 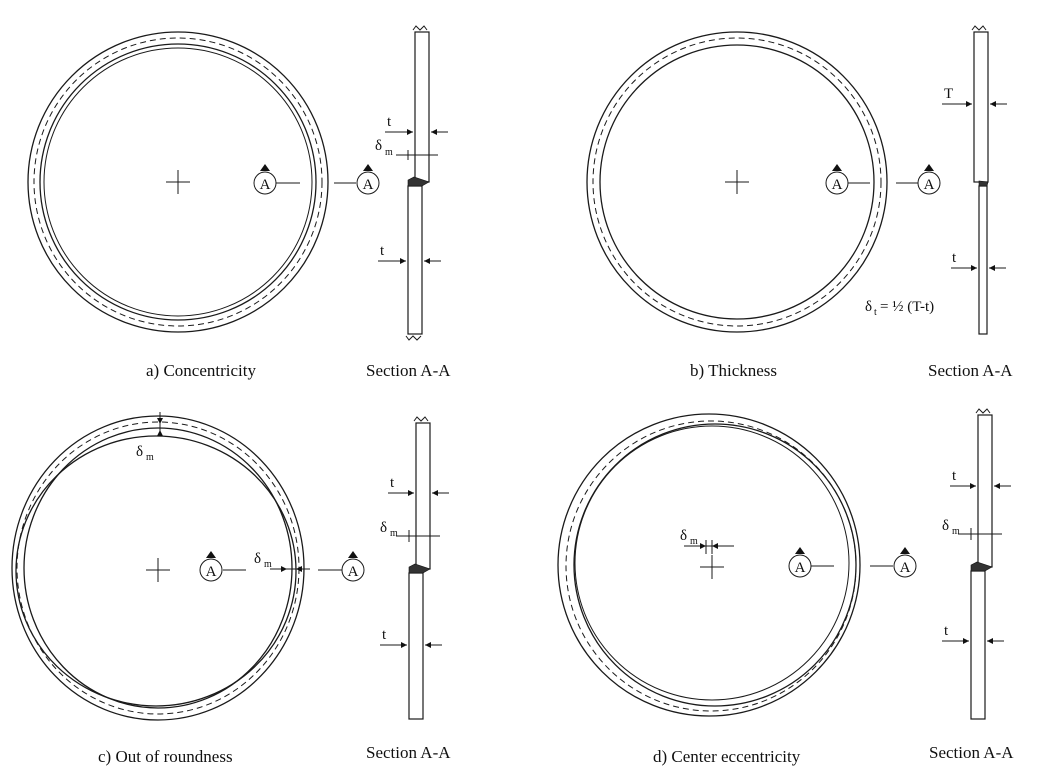 I want to click on panel-d-section-caption: Section A-A, so click(x=971, y=752).